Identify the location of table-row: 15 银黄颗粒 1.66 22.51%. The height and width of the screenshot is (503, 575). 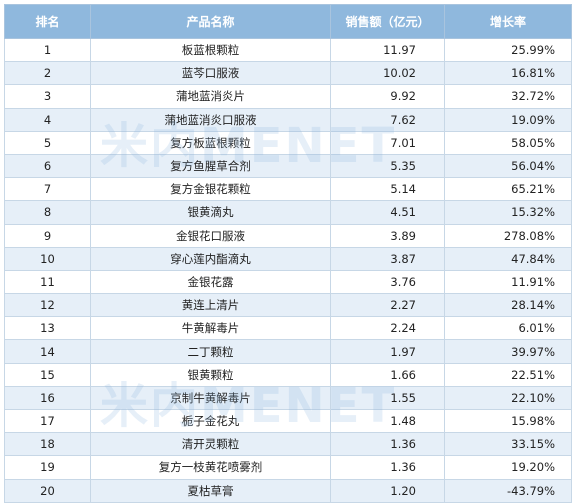
(288, 374).